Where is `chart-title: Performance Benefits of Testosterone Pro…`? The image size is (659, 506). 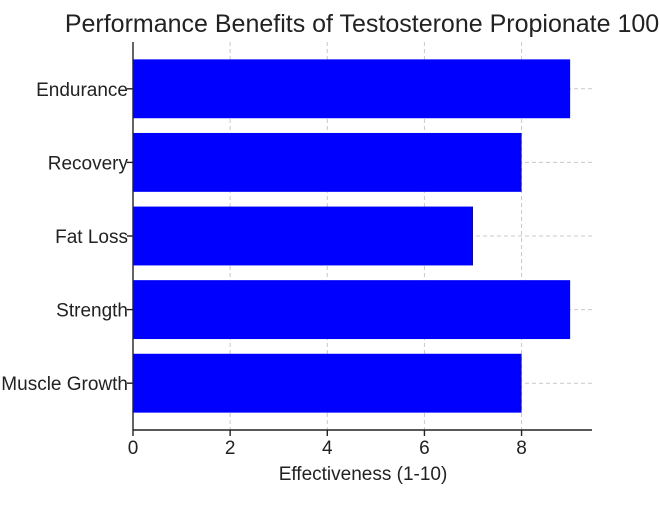
chart-title: Performance Benefits of Testosterone Pro… is located at coordinates (362, 24).